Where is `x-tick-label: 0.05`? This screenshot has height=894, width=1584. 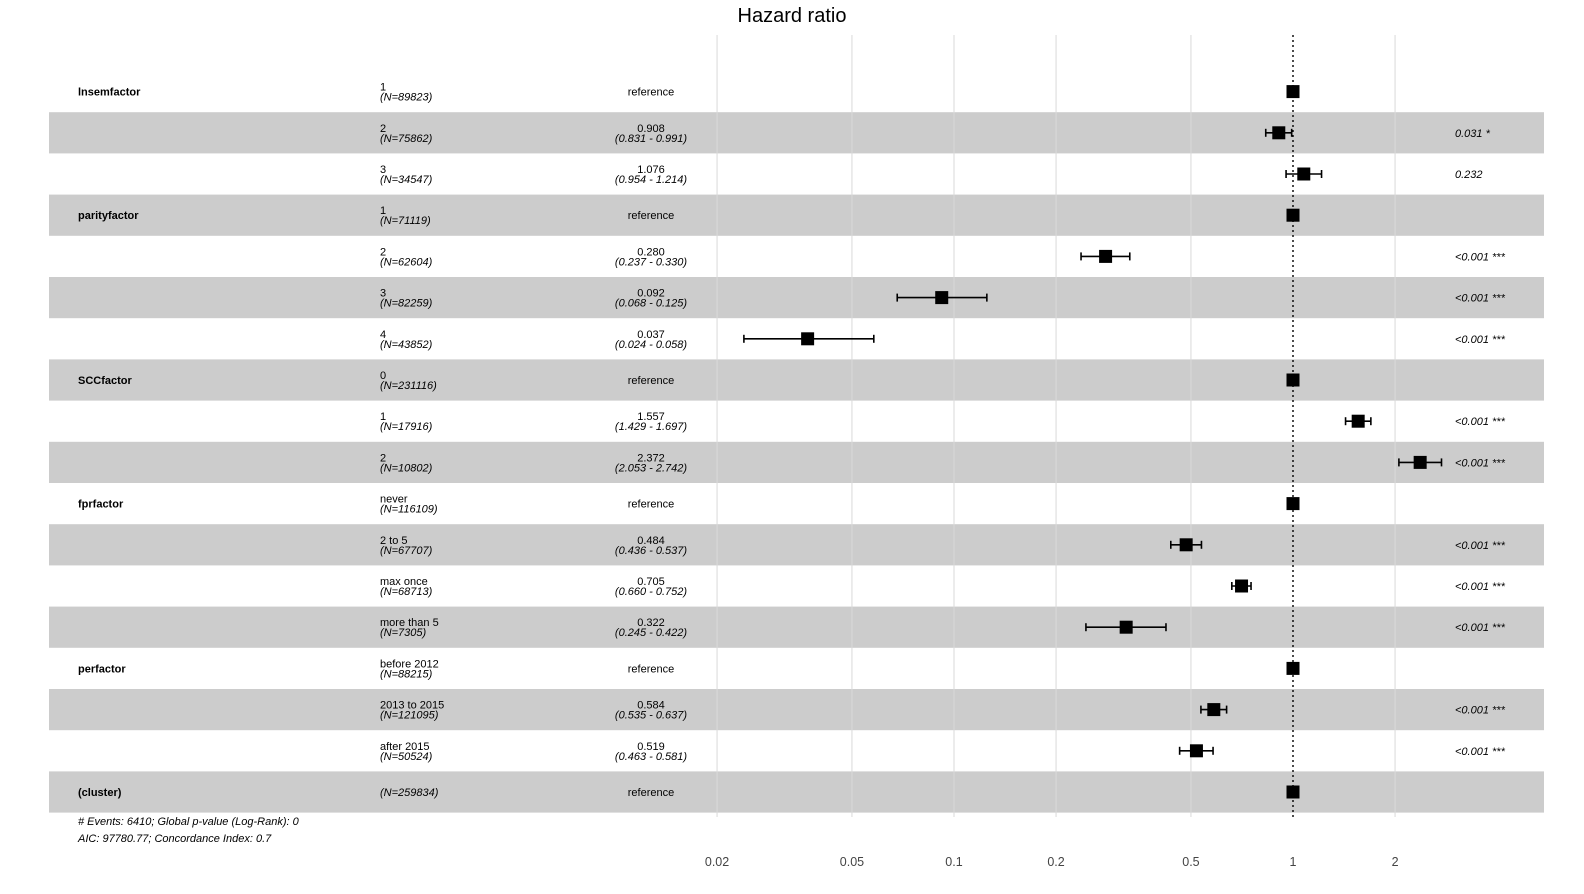 x-tick-label: 0.05 is located at coordinates (852, 862).